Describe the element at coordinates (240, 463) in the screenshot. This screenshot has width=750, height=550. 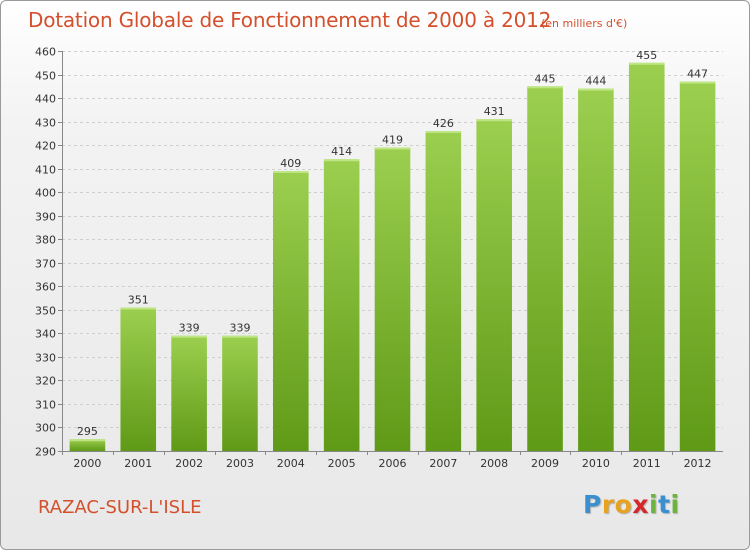
I see `x-tick-label: 2003` at that location.